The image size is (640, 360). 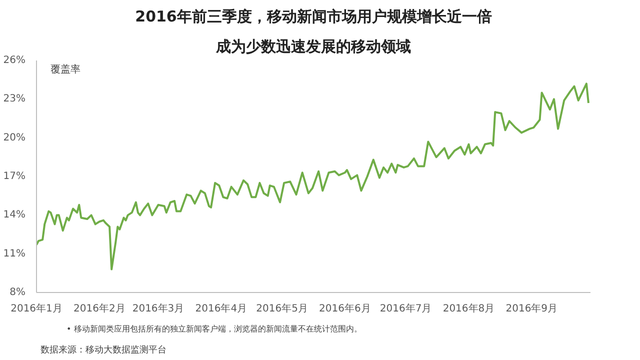 What do you see at coordinates (14, 215) in the screenshot?
I see `y-tick-label: 14%` at bounding box center [14, 215].